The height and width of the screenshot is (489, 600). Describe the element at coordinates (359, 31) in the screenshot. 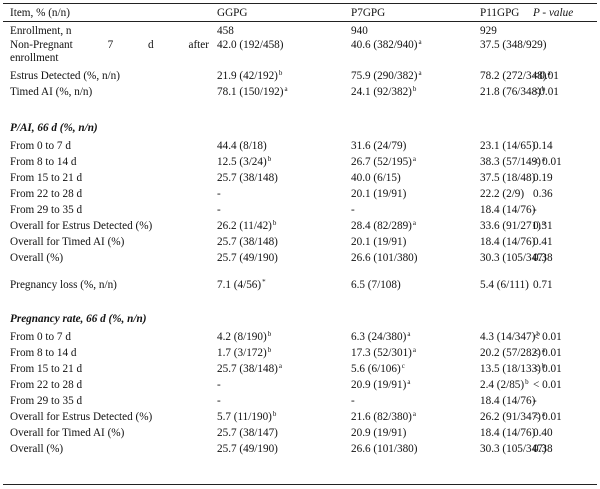

I see `cell-p7gpg: 940` at that location.